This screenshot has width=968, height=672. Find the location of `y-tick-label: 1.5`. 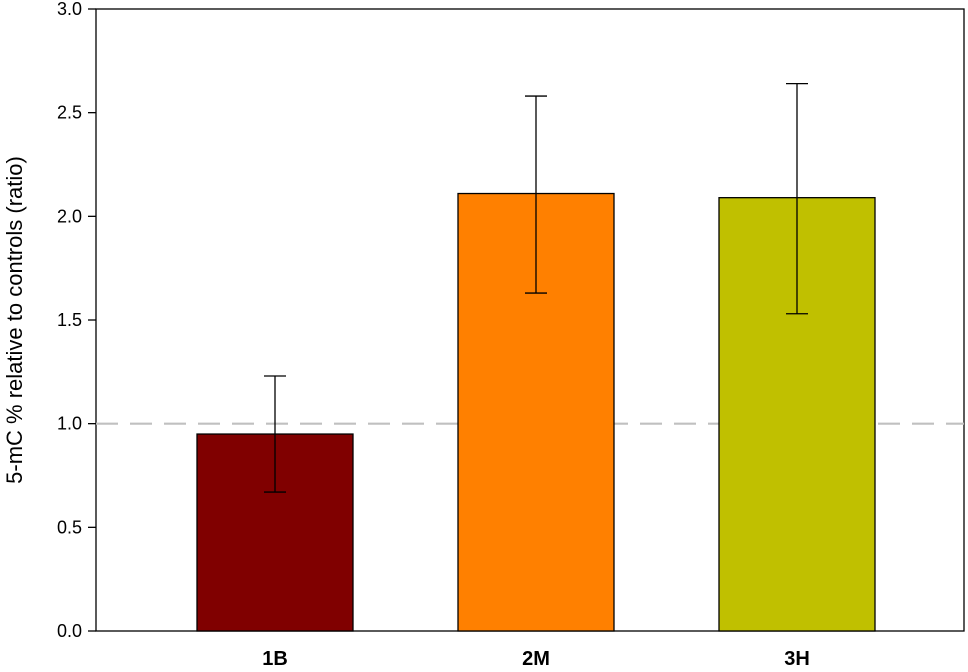

y-tick-label: 1.5 is located at coordinates (69, 320).